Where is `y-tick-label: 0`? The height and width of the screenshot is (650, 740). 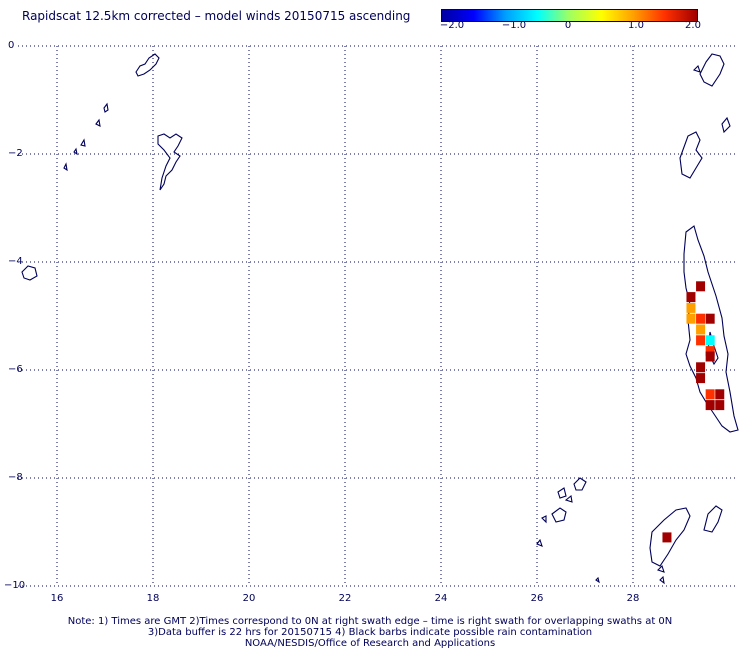
y-tick-label: 0 is located at coordinates (11, 45).